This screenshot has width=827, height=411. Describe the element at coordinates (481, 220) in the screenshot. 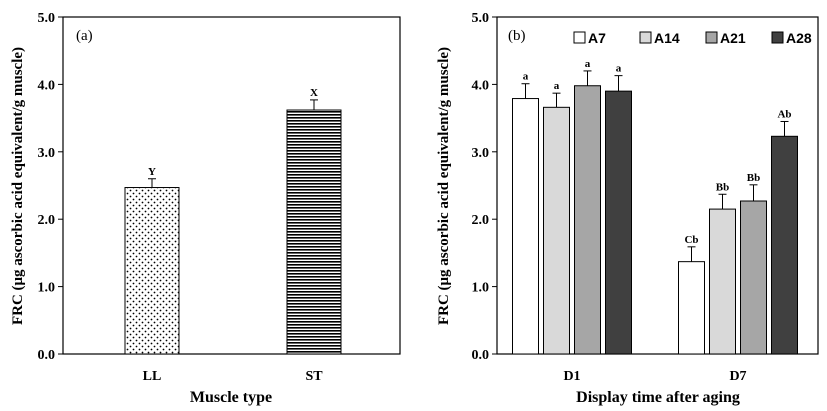

I see `panel-b-y-tick-label: 2.0` at that location.